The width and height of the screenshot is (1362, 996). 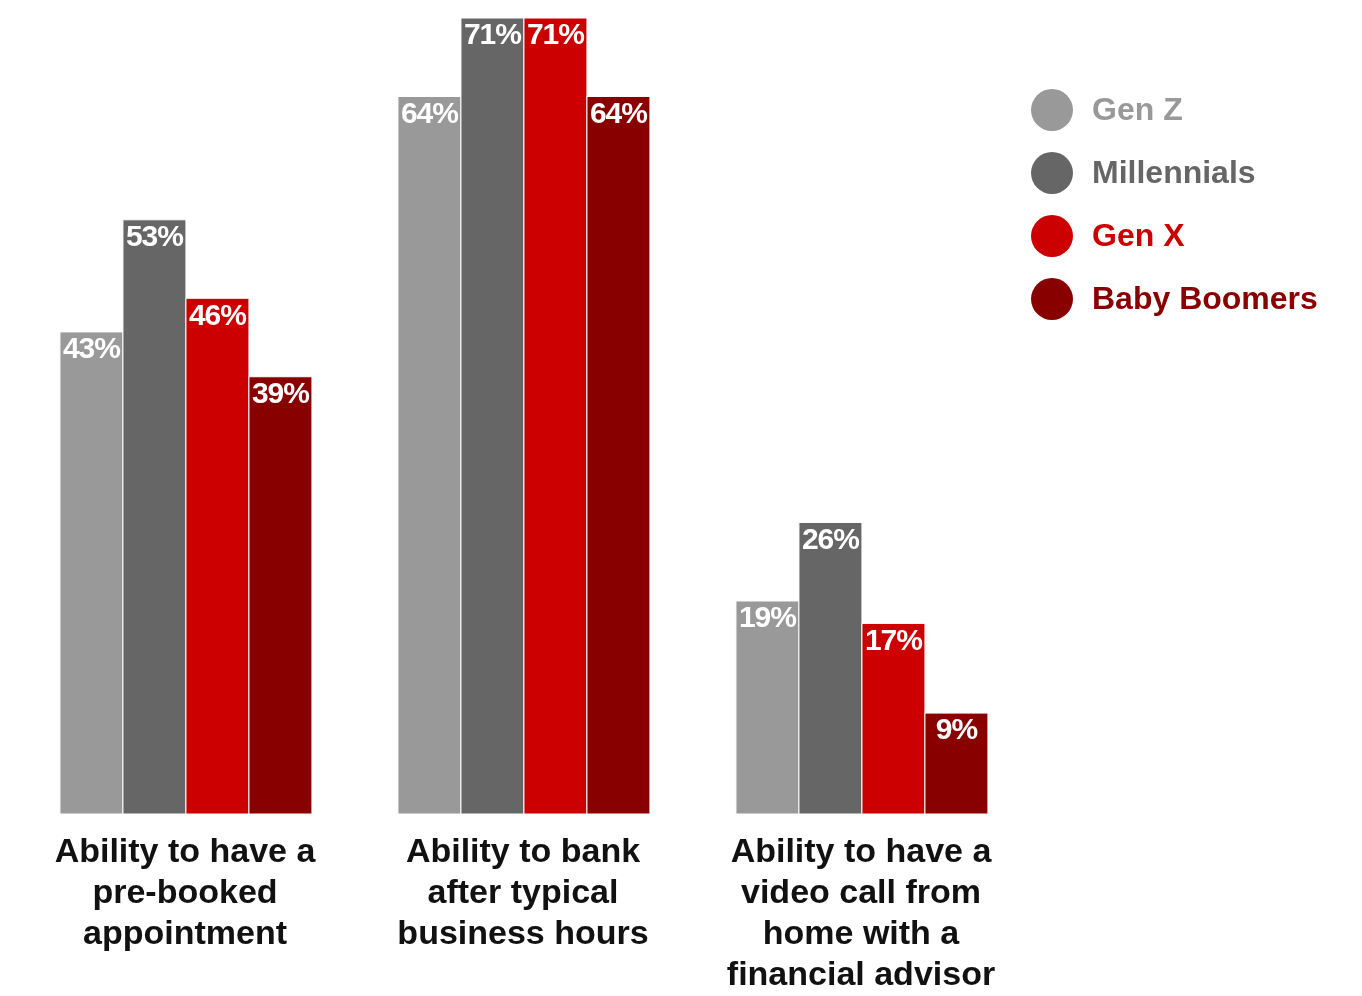 What do you see at coordinates (91, 348) in the screenshot?
I see `data-label: 43%` at bounding box center [91, 348].